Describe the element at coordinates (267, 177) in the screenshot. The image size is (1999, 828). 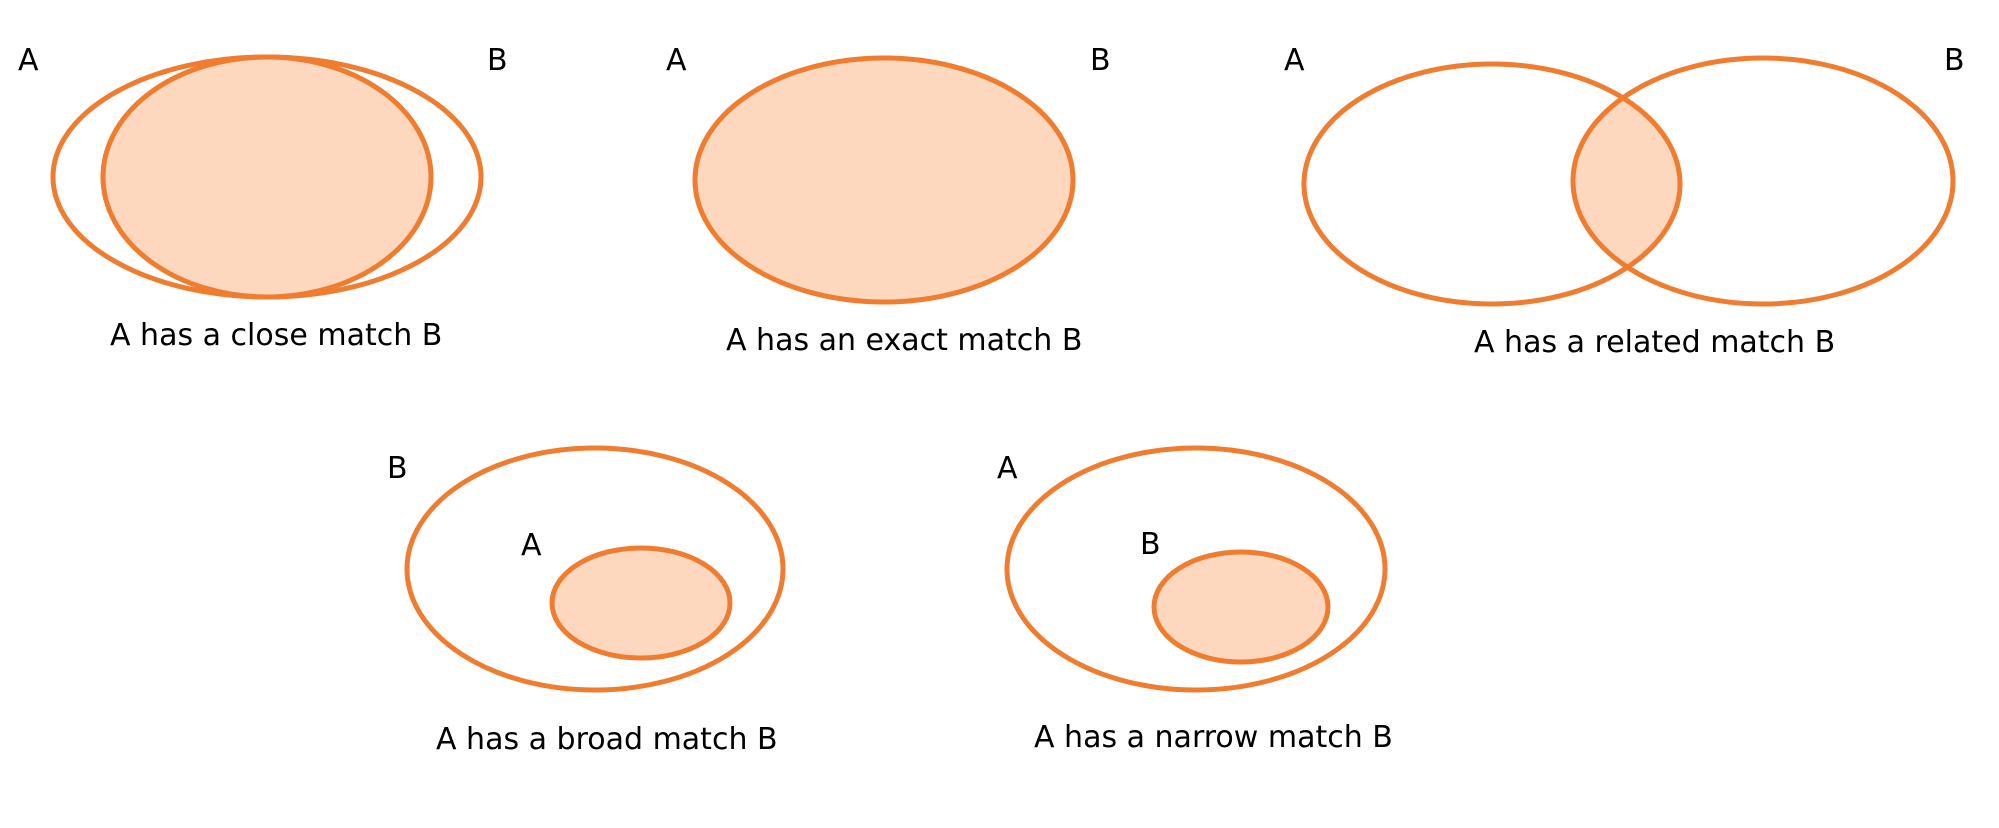
I see `close-inner-ellipse` at that location.